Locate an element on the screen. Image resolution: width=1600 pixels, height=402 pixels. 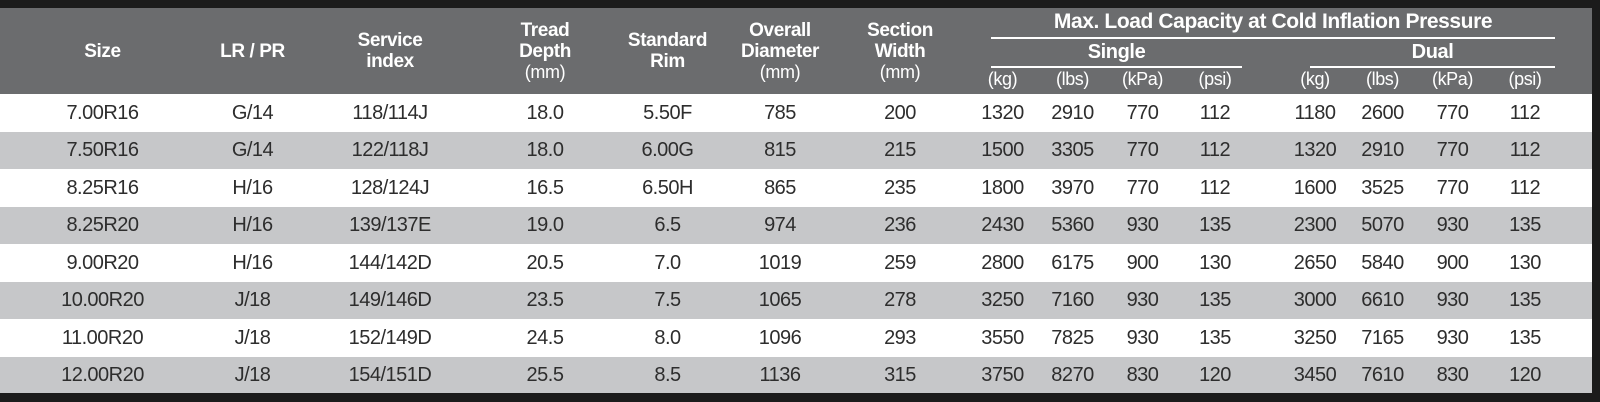
cell: 12.00R20 is located at coordinates (102, 375).